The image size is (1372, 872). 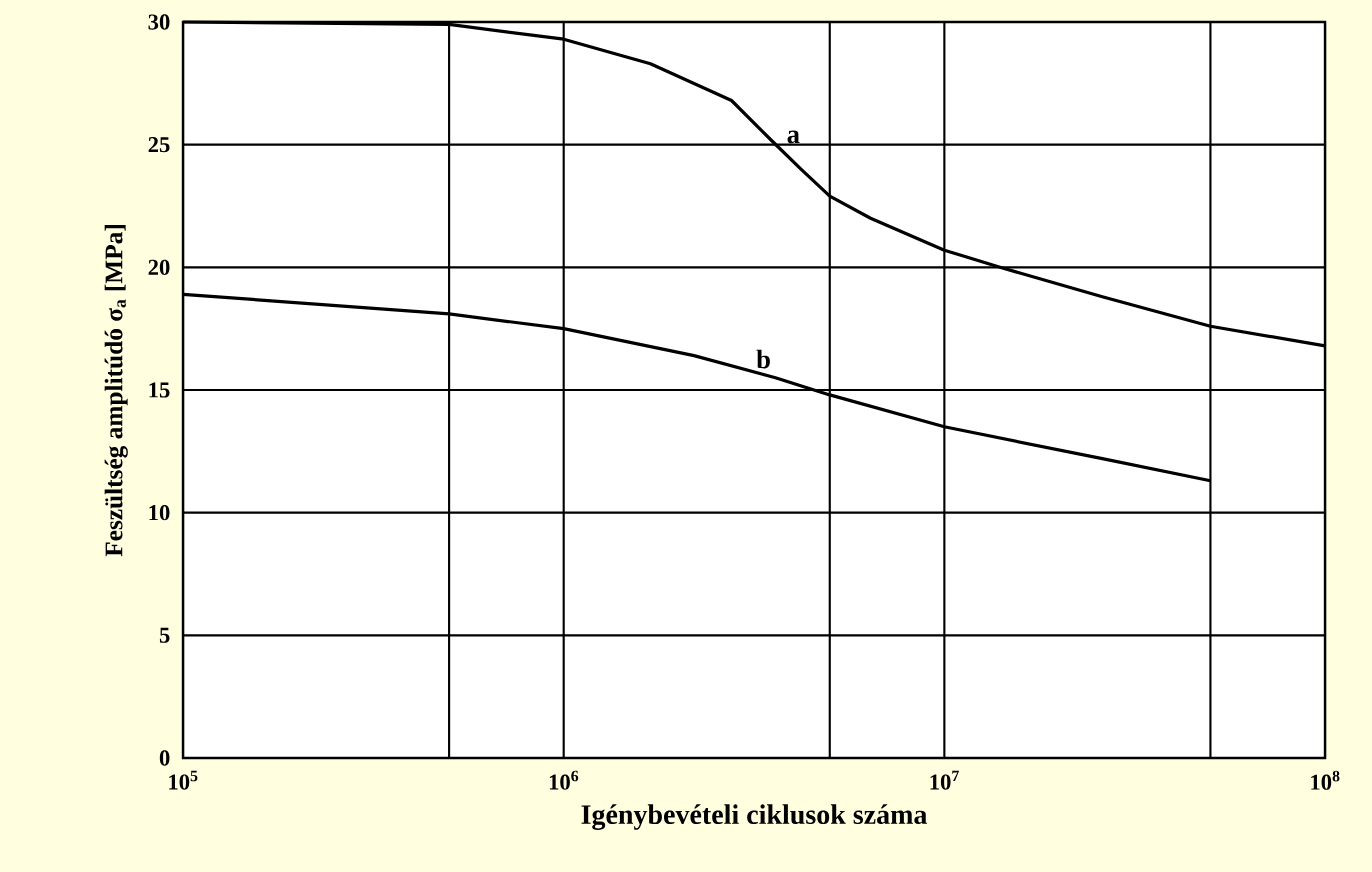 I want to click on x-tick-label: 10$^{7}$, so click(x=944, y=780).